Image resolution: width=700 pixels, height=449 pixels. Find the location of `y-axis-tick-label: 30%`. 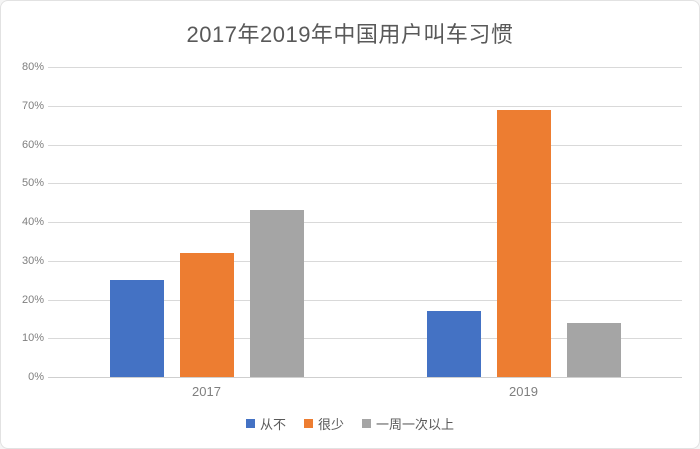

y-axis-tick-label: 30% is located at coordinates (32, 260).